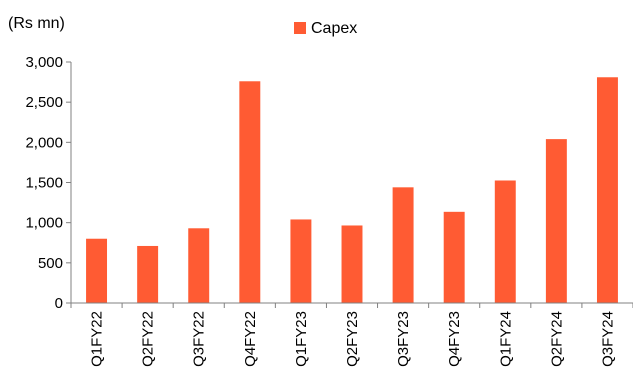 The image size is (633, 378). What do you see at coordinates (607, 190) in the screenshot?
I see `bar-q3fy24` at bounding box center [607, 190].